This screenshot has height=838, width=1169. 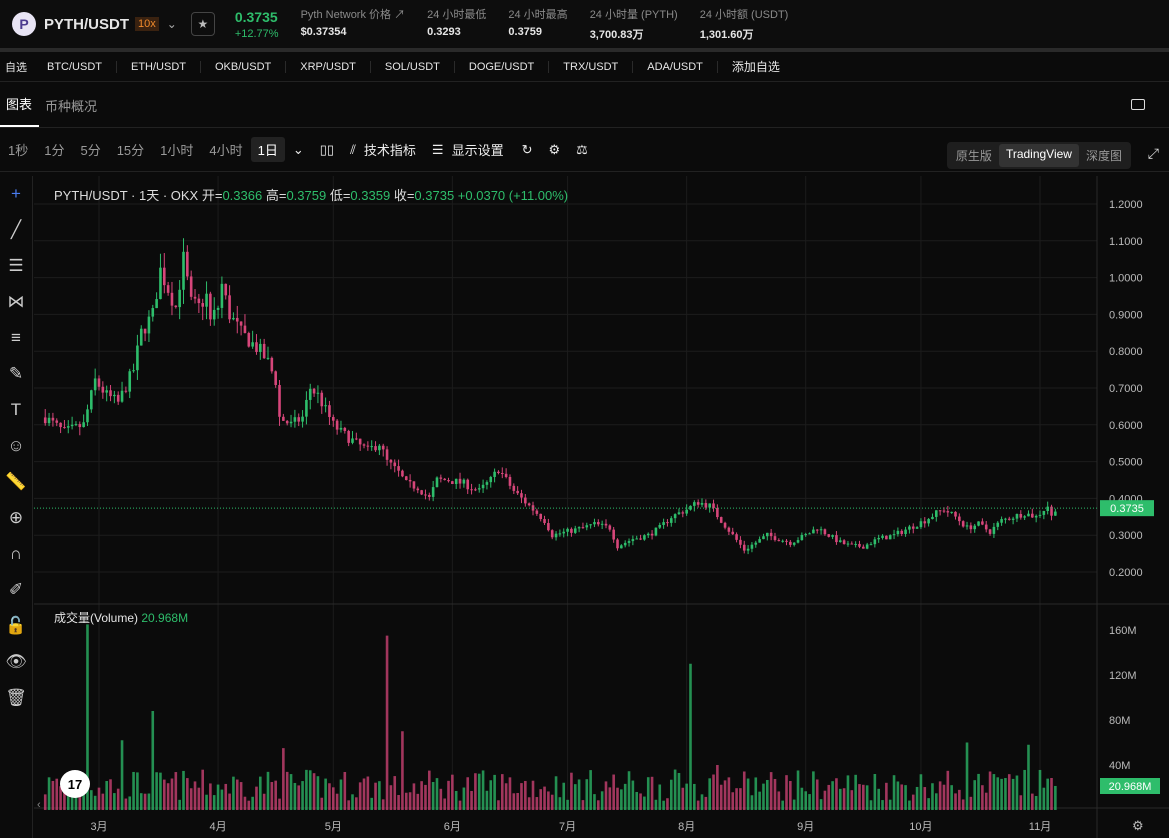 I want to click on tab-overview: 币种概况, so click(x=71, y=106).